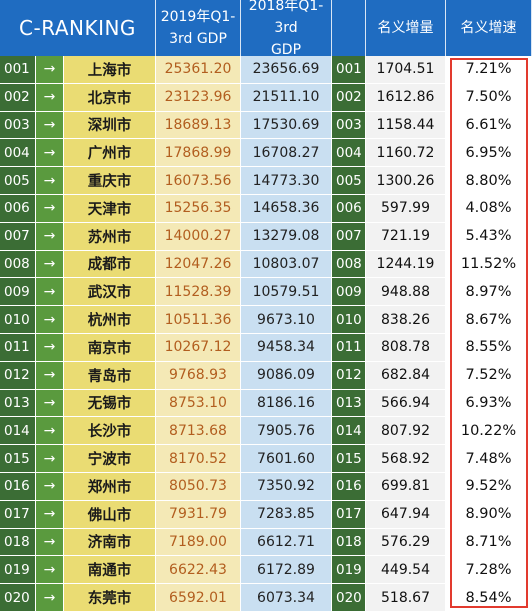  I want to click on gdp-2019-cell: 8753.10, so click(198, 403).